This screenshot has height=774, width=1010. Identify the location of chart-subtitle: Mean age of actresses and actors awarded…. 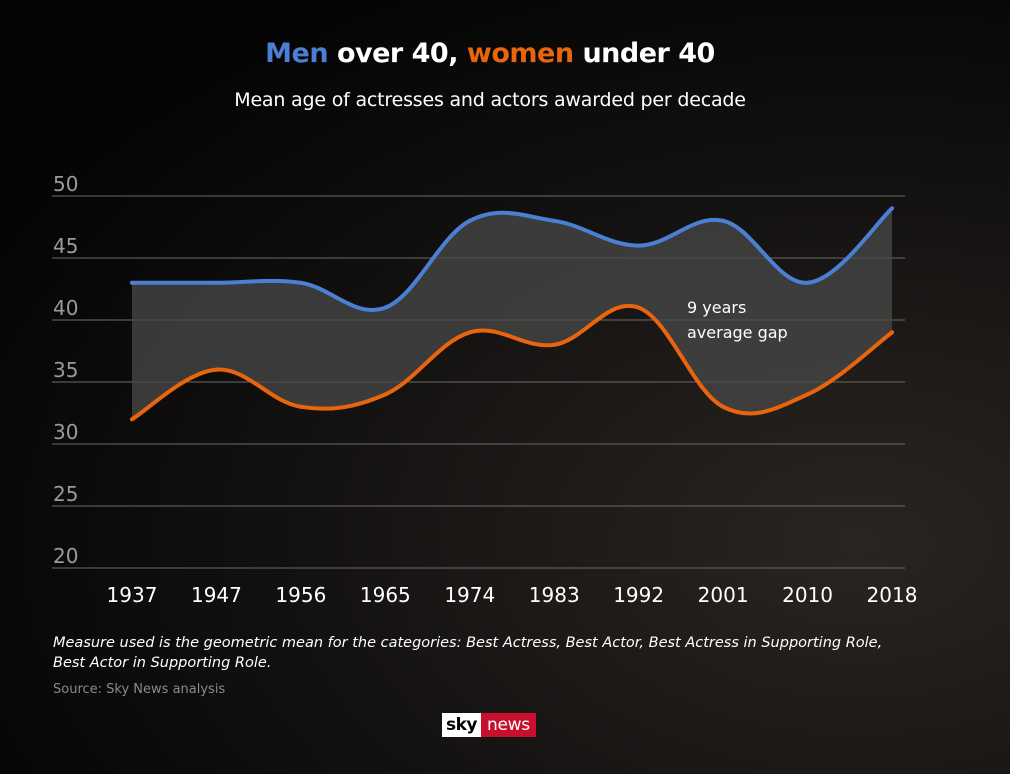
(490, 100).